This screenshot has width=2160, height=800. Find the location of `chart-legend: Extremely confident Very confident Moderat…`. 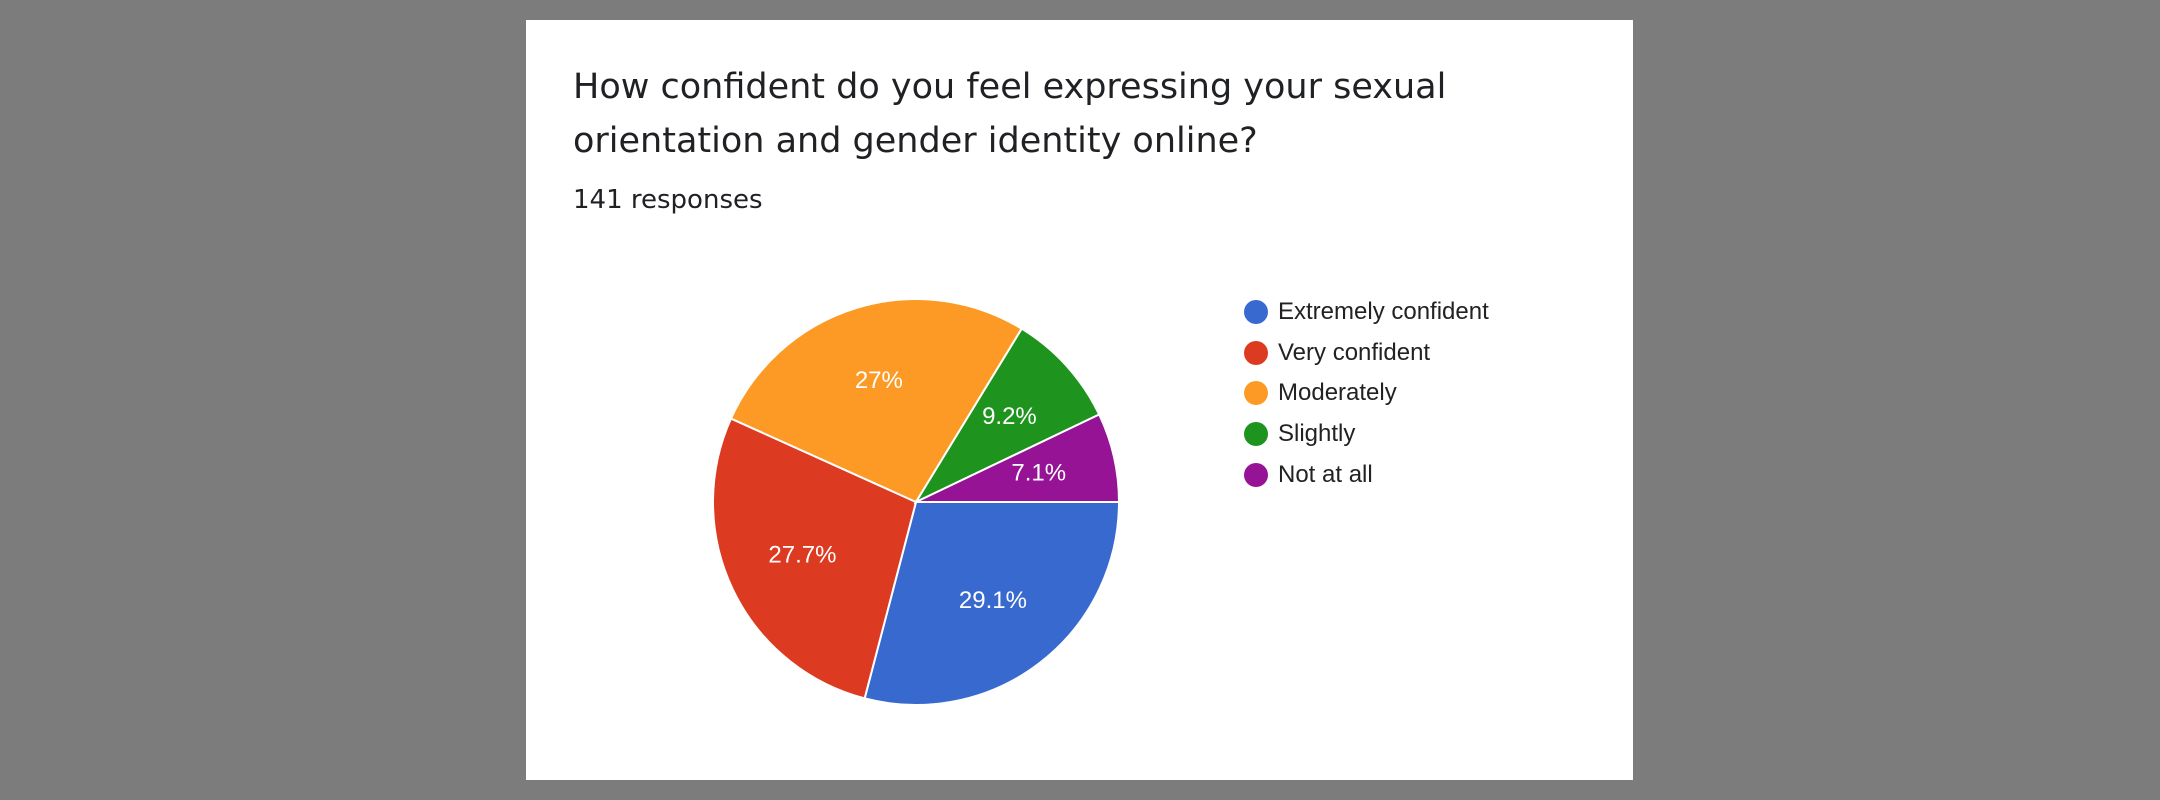

chart-legend: Extremely confident Very confident Moderat… is located at coordinates (1366, 393).